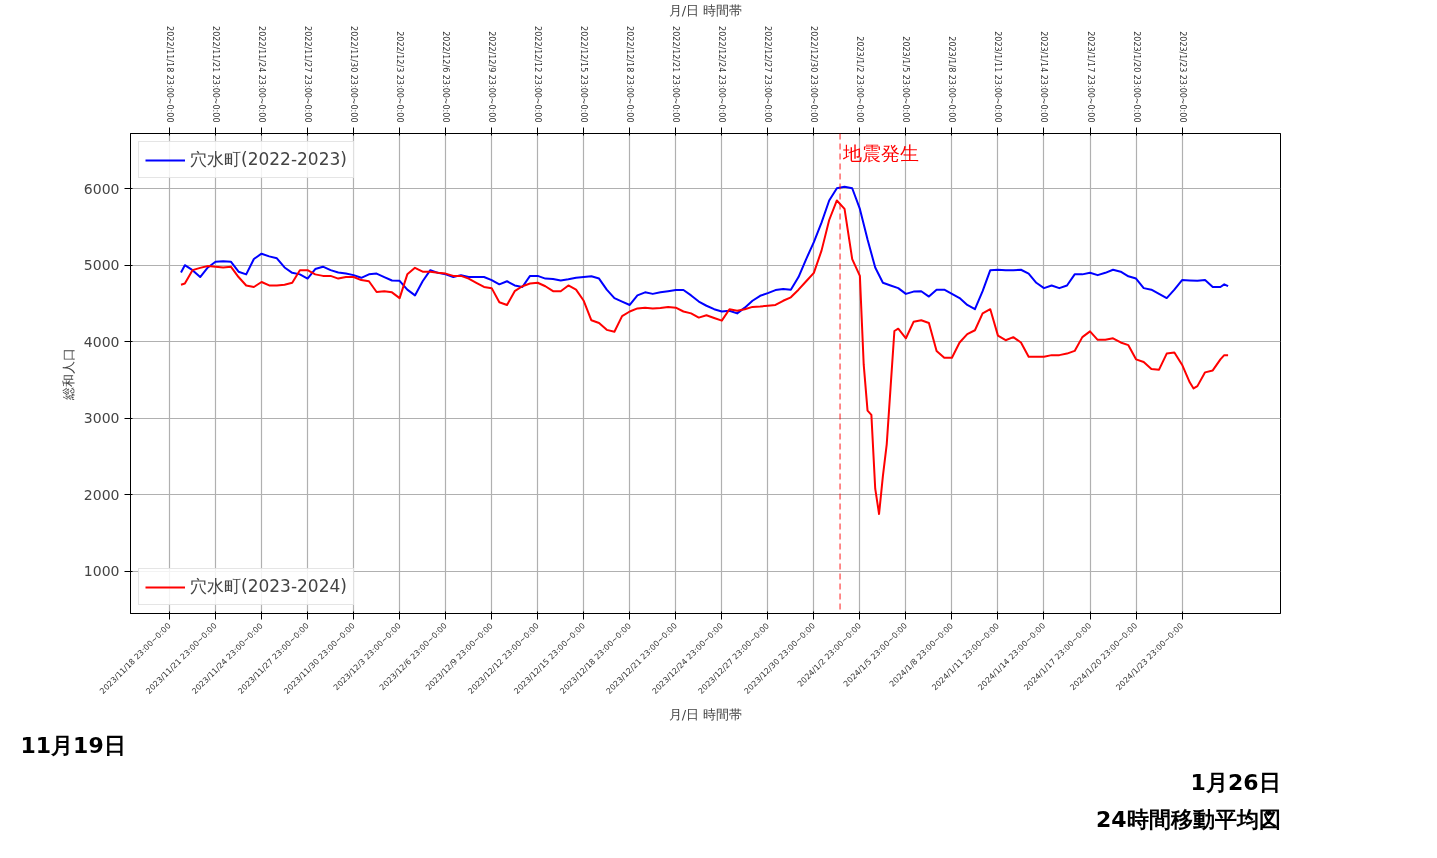  I want to click on x2-tick-label: 2022/11/18 23:00~0:00, so click(169, 74).